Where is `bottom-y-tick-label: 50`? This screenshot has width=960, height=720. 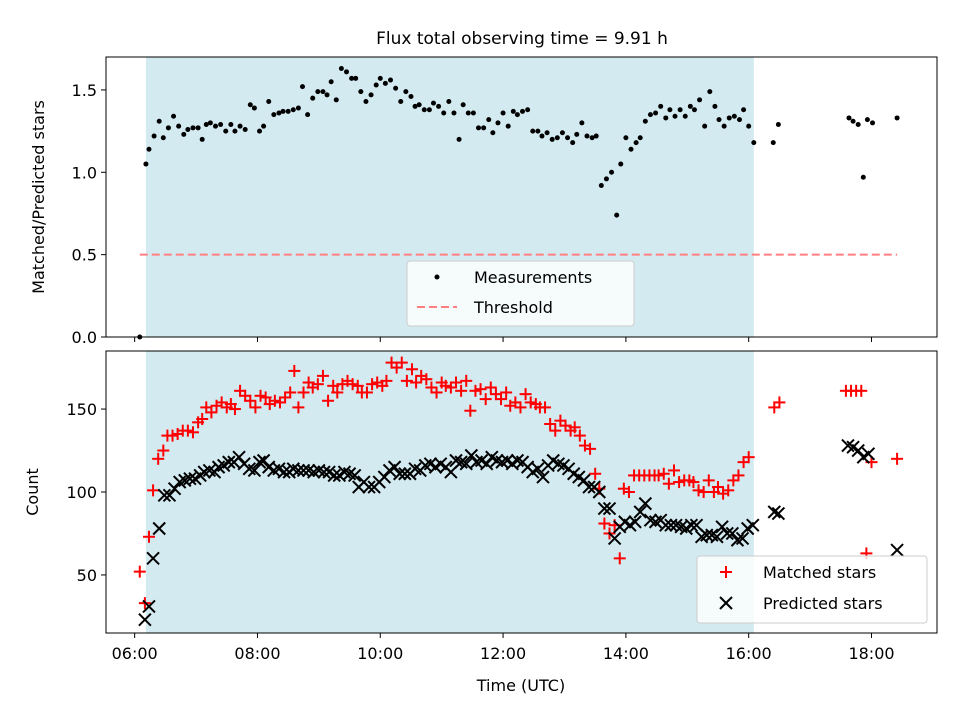
bottom-y-tick-label: 50 is located at coordinates (87, 575).